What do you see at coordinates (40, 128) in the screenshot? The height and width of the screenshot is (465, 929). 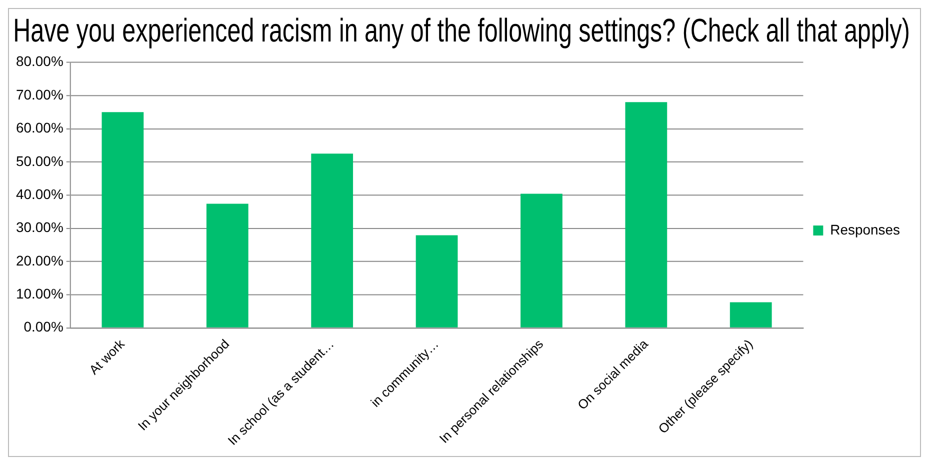 I see `y-tick-label: 60.00%` at bounding box center [40, 128].